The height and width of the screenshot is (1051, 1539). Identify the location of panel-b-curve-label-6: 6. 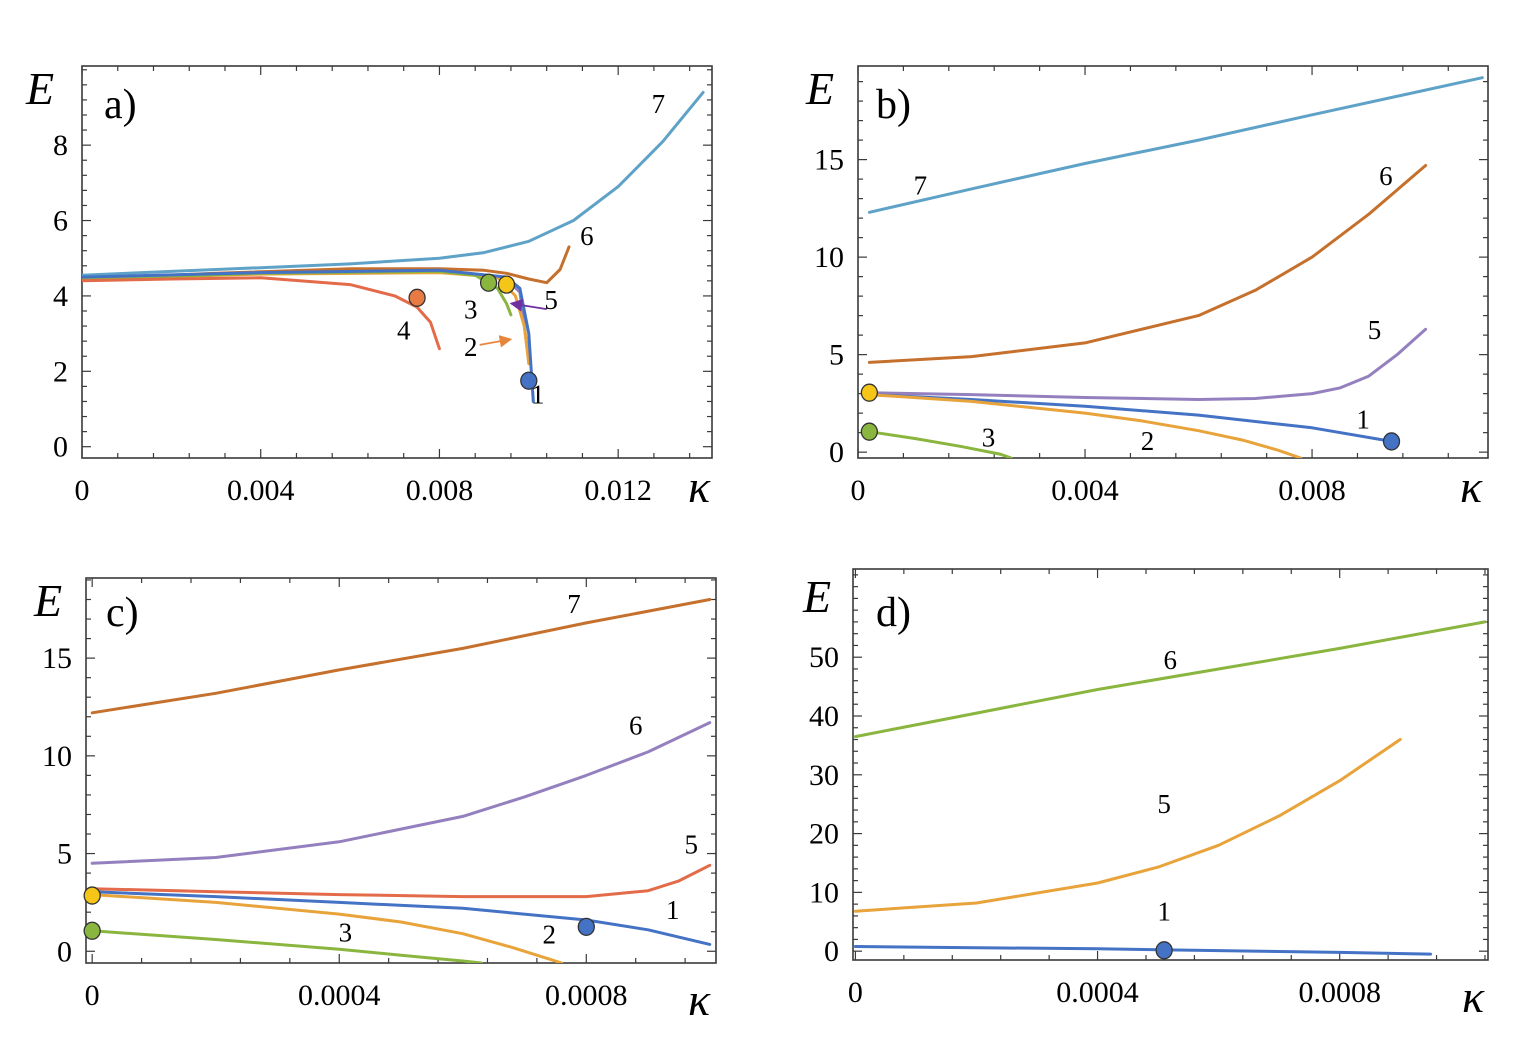
(1386, 176).